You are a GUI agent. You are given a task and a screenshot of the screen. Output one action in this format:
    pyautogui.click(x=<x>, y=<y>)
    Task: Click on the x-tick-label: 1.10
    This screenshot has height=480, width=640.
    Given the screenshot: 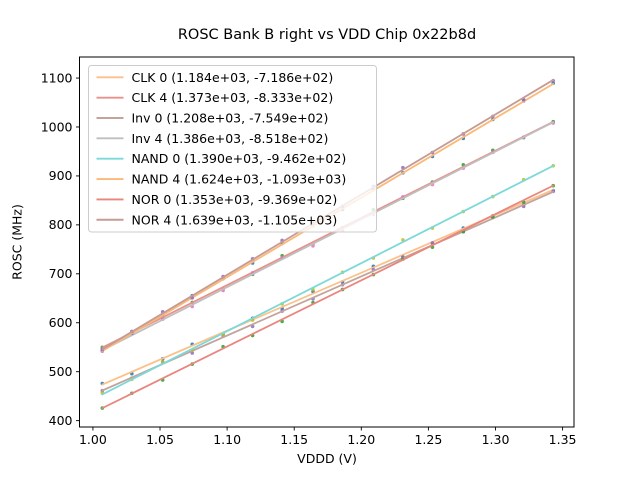 What is the action you would take?
    pyautogui.click(x=227, y=439)
    